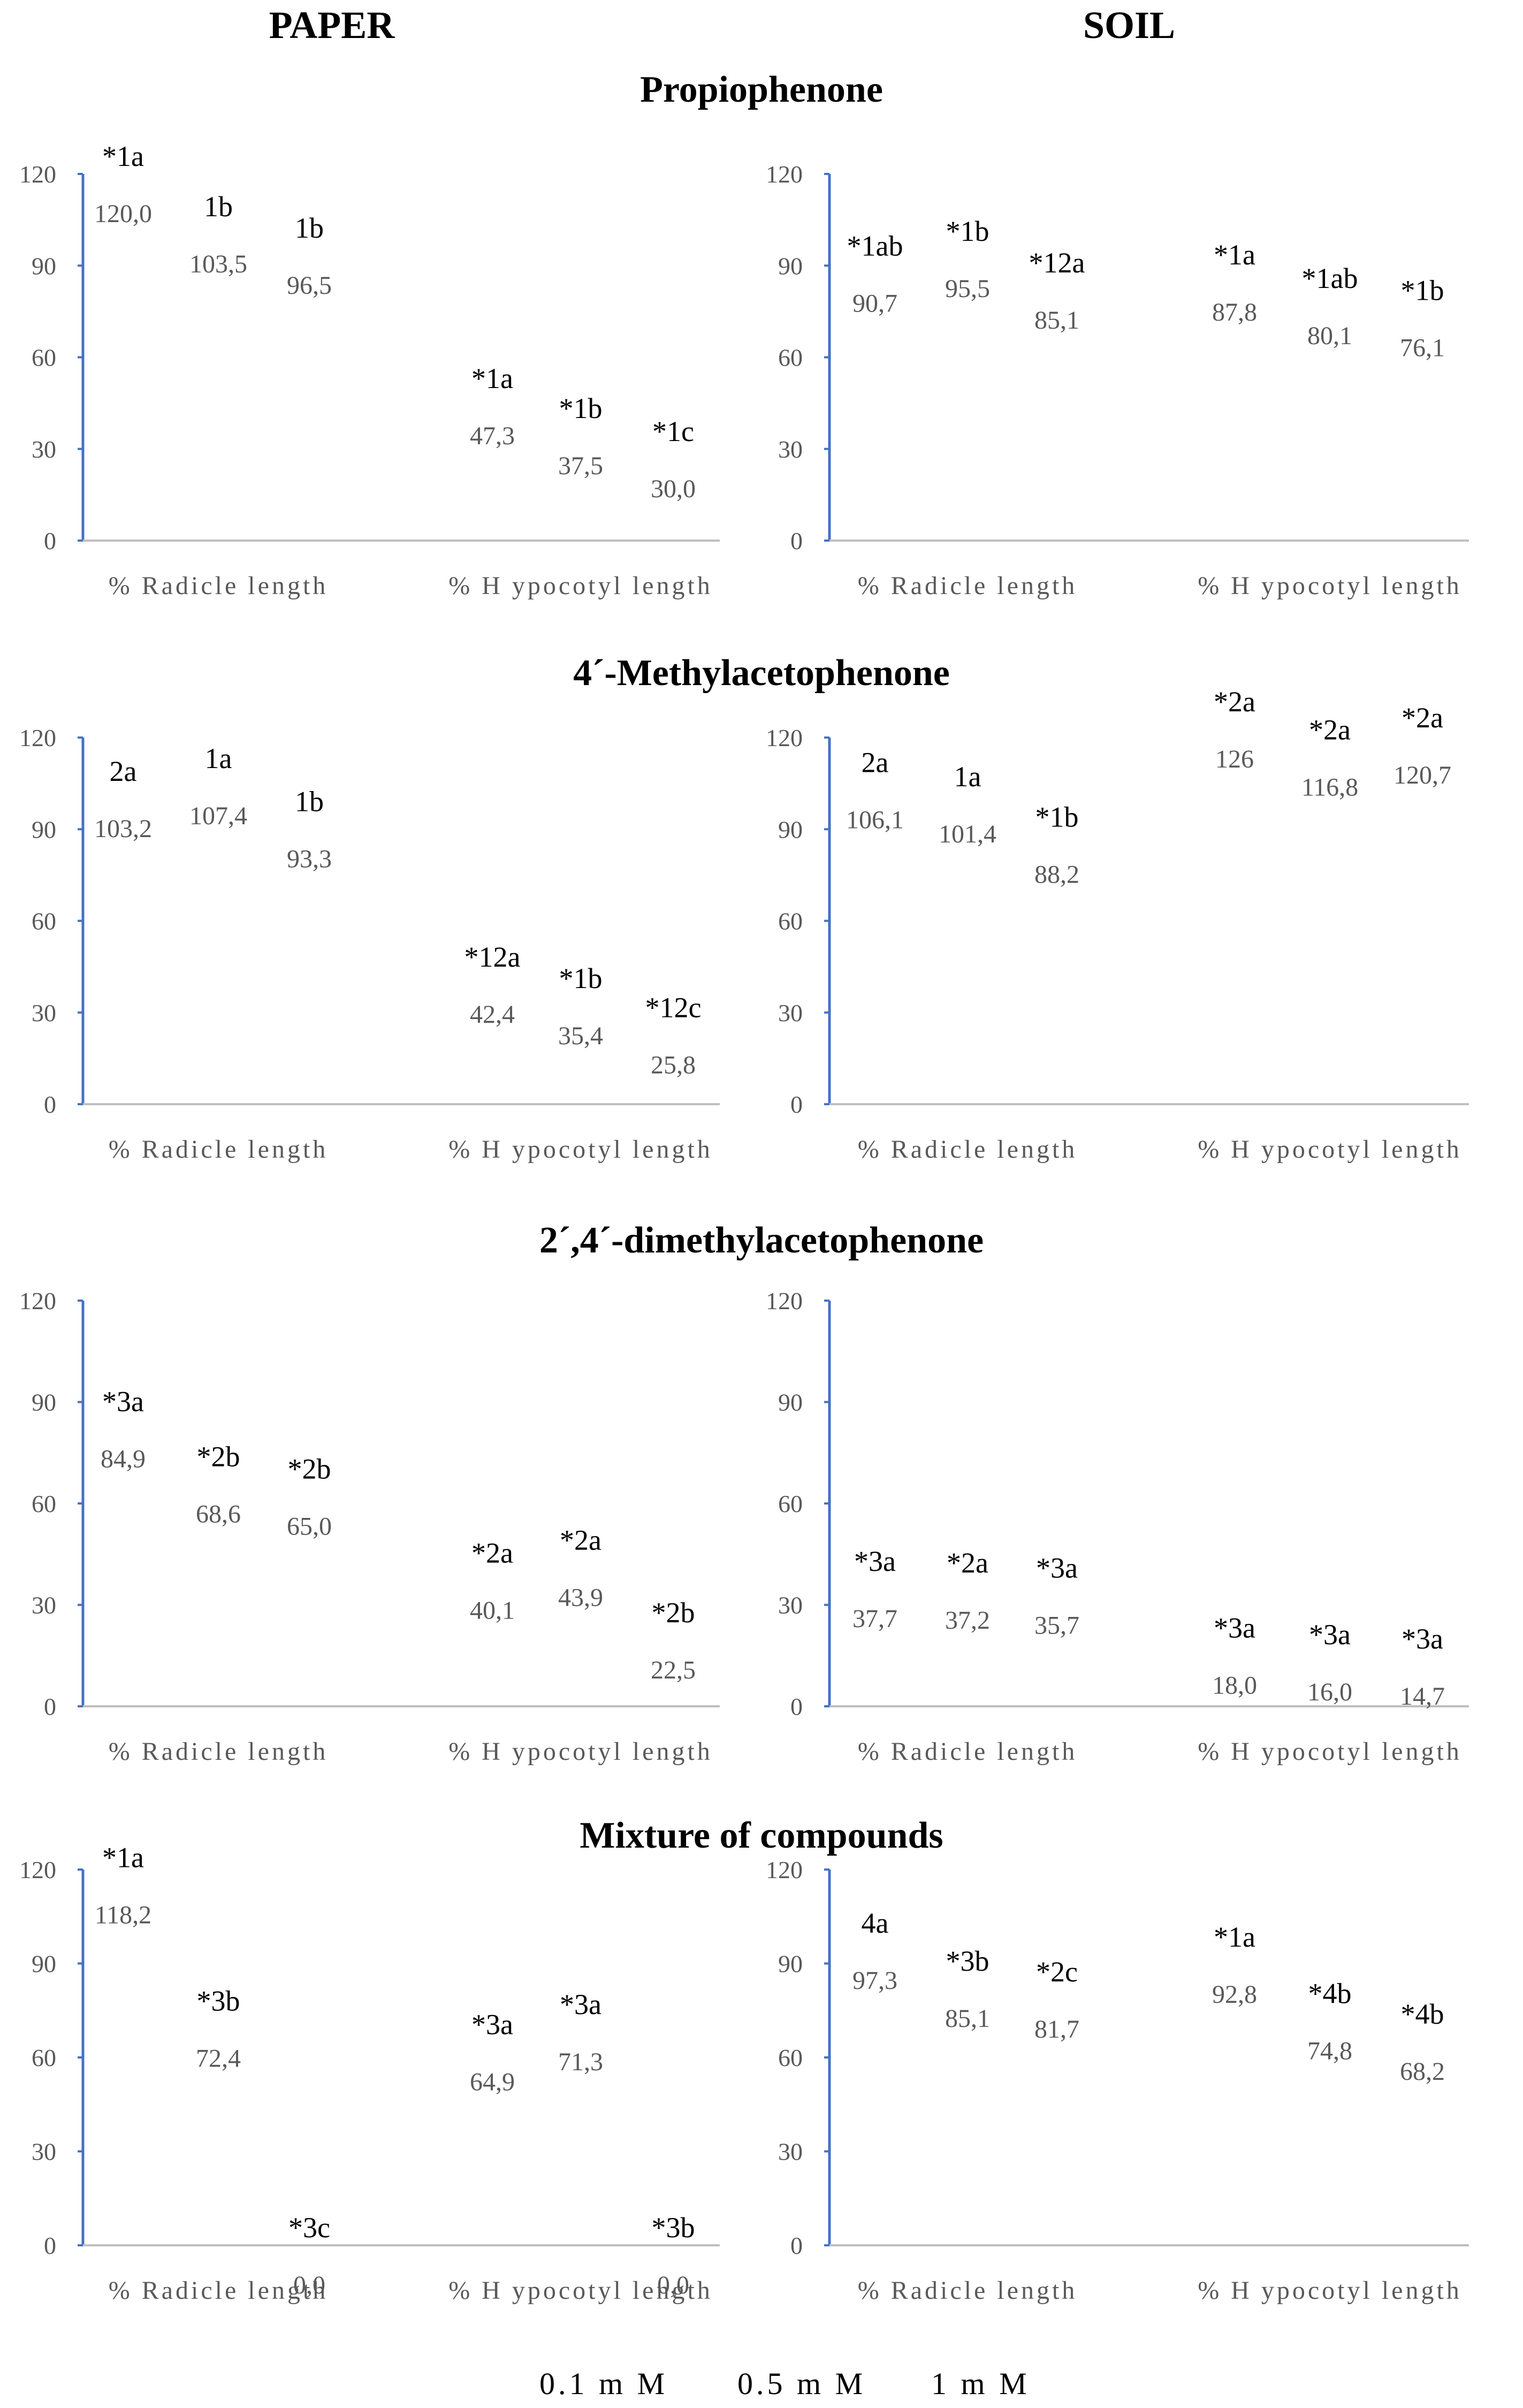  I want to click on soil-2-4-dimethylacetophenone-sig-label-hypocotyl-1-m-m: *3a, so click(1422, 1639).